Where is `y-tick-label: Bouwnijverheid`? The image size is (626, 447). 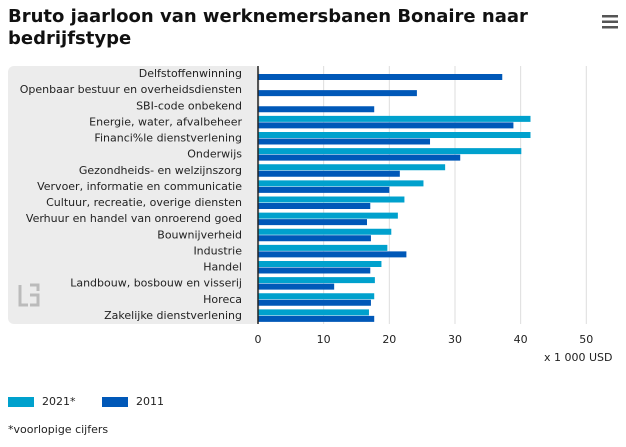 y-tick-label: Bouwnijverheid is located at coordinates (199, 234).